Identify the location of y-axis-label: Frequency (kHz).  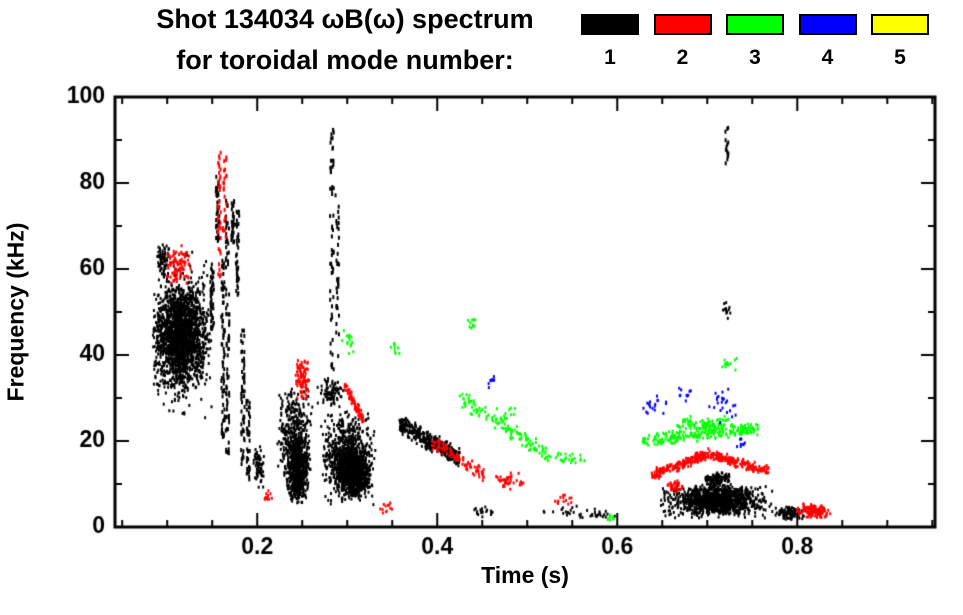
(15, 312).